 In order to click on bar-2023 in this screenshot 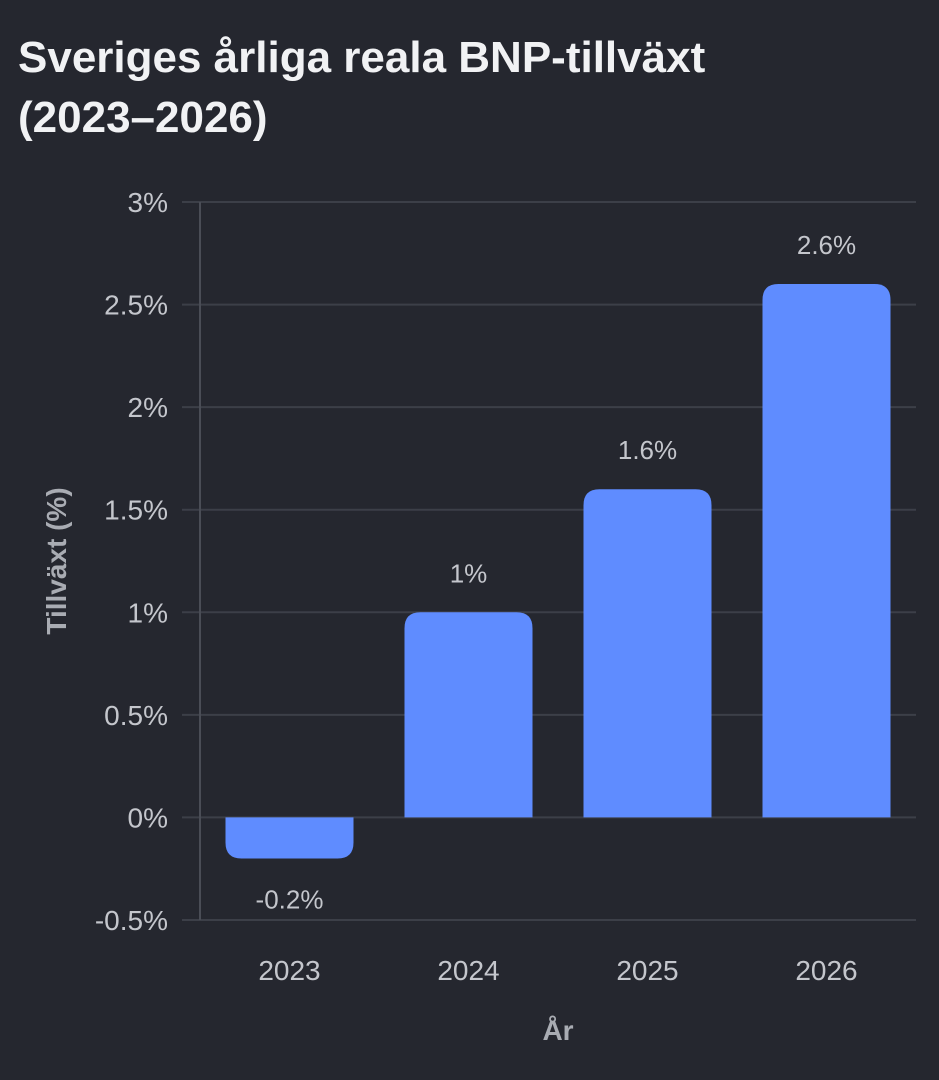, I will do `click(289, 838)`.